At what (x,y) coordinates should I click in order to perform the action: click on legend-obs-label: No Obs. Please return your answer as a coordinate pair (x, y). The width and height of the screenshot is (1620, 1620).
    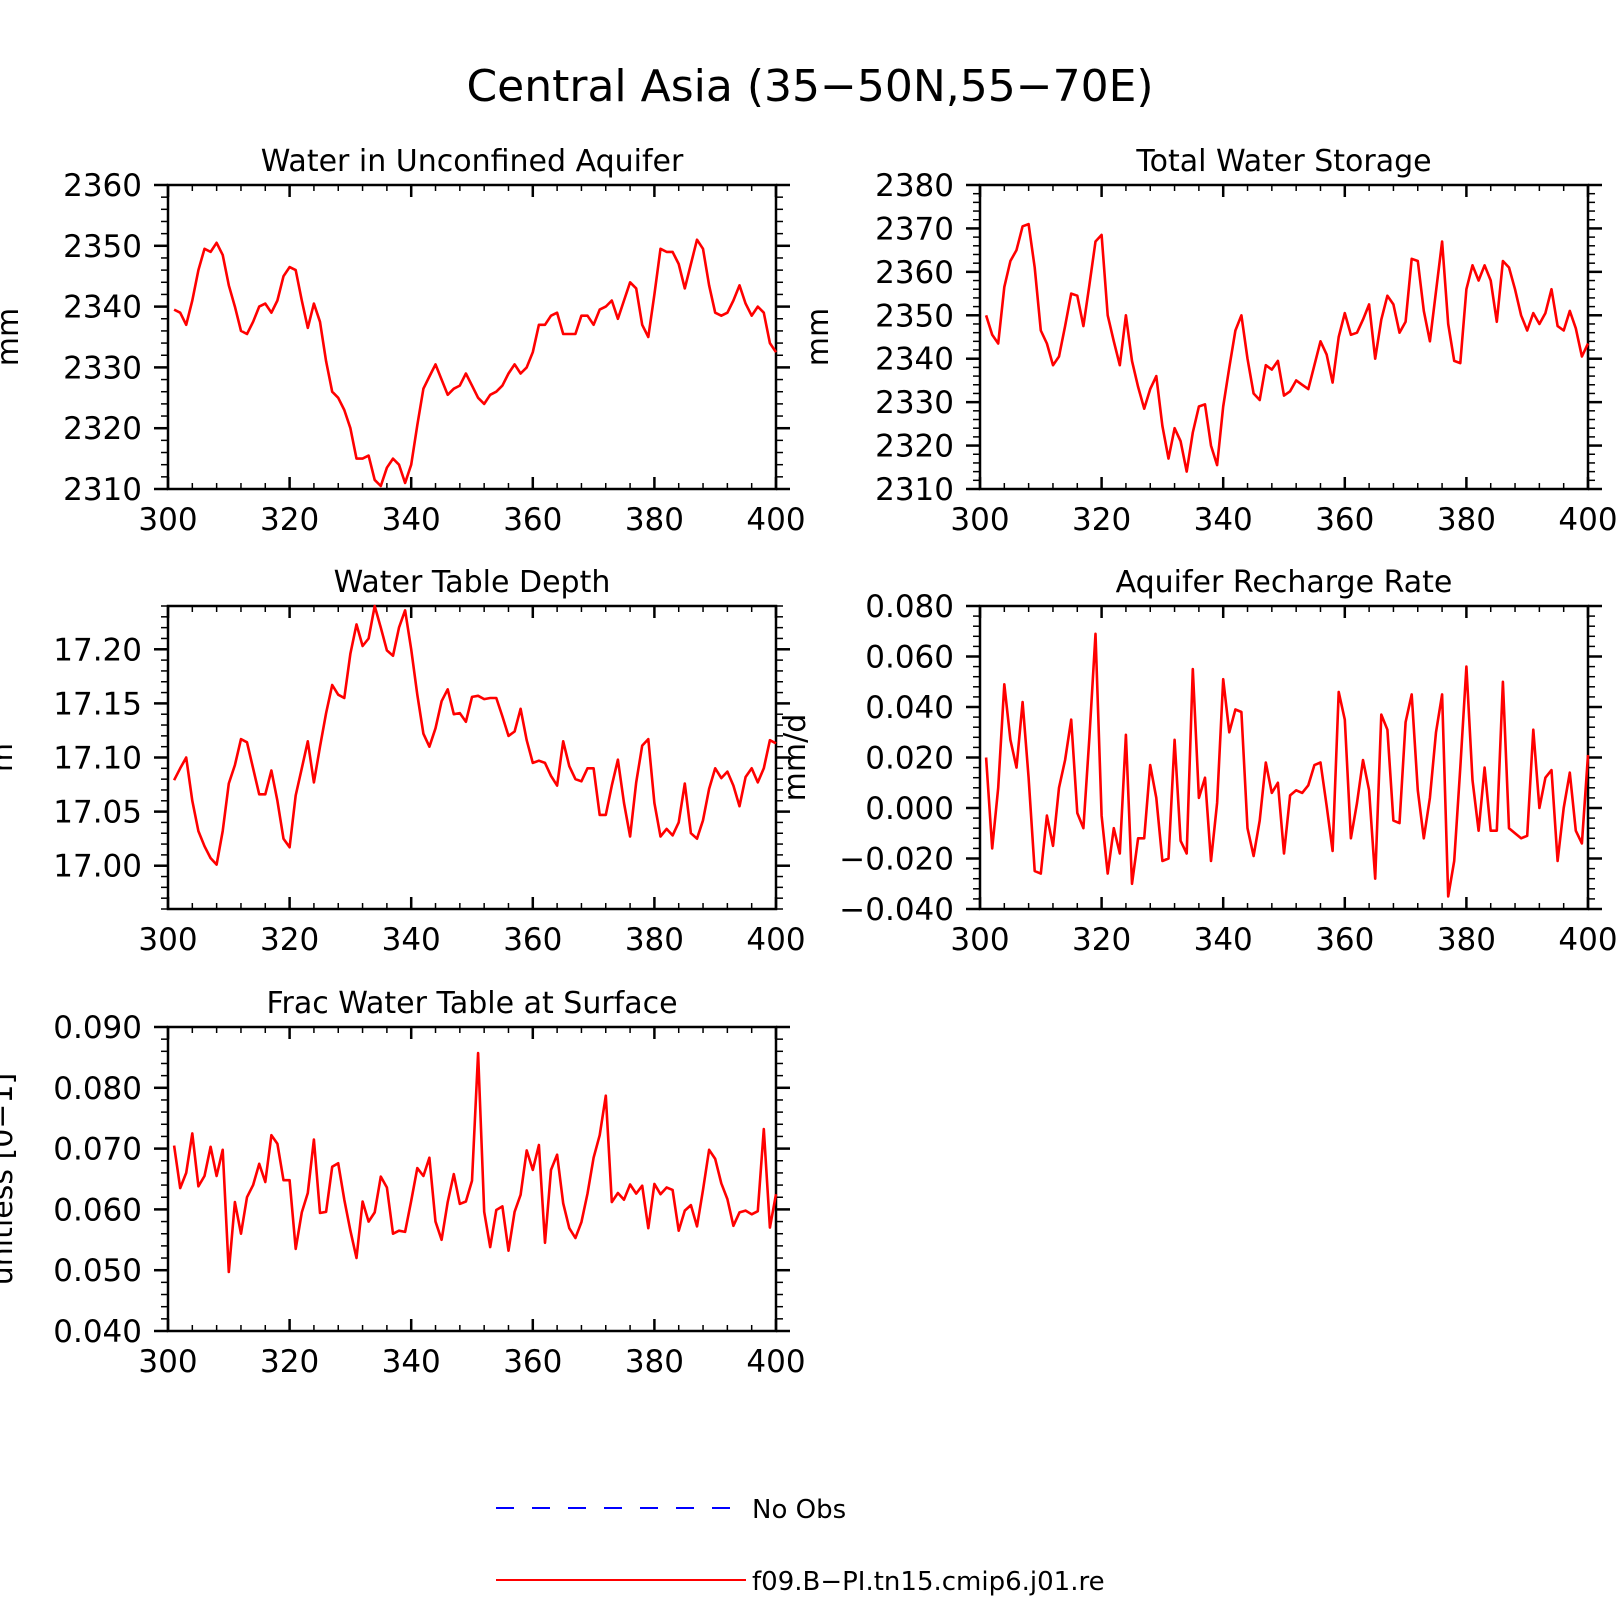
    Looking at the image, I should click on (799, 1510).